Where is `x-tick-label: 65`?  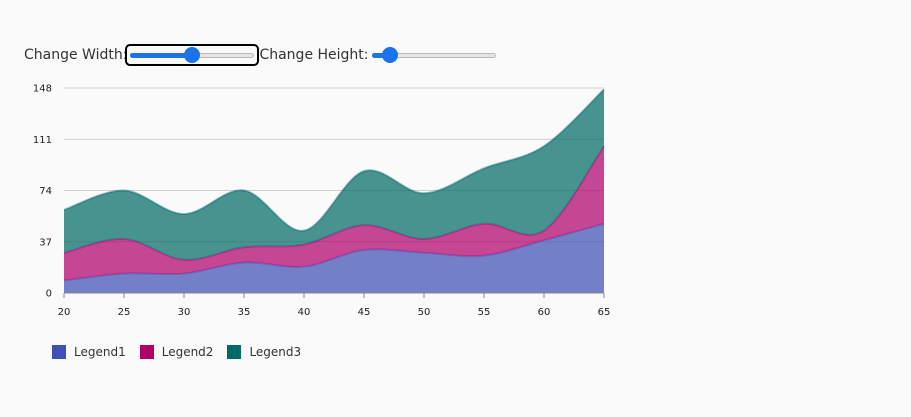
x-tick-label: 65 is located at coordinates (604, 312).